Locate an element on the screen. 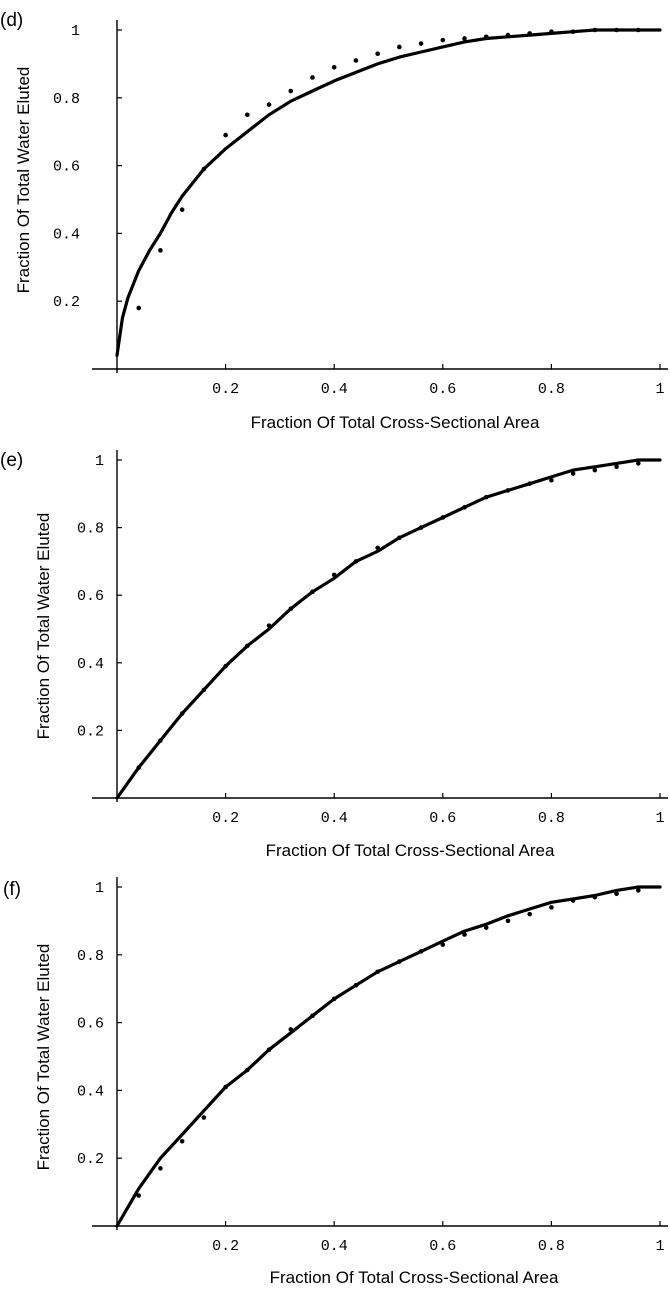 The image size is (670, 1289). y-tick-label: 0.4 is located at coordinates (90, 1091).